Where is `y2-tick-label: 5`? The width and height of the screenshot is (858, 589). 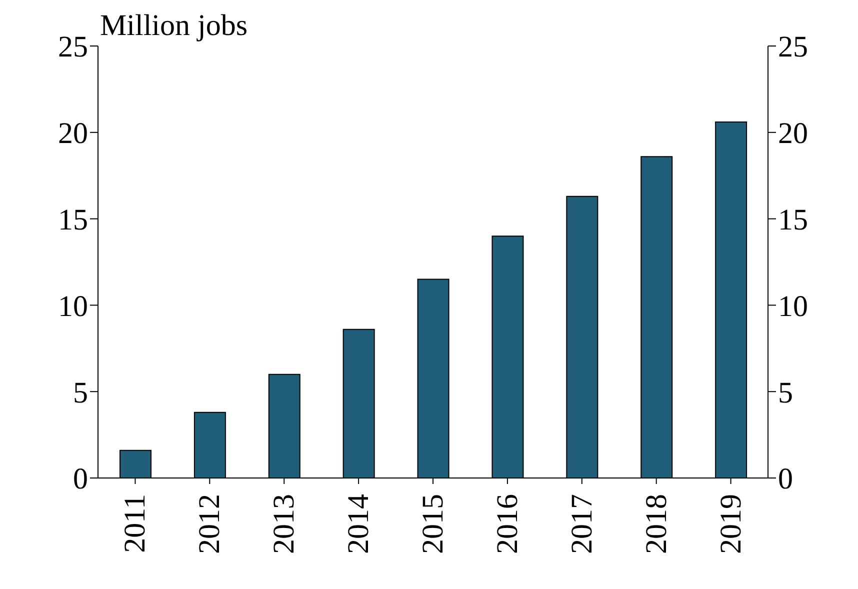
y2-tick-label: 5 is located at coordinates (785, 393).